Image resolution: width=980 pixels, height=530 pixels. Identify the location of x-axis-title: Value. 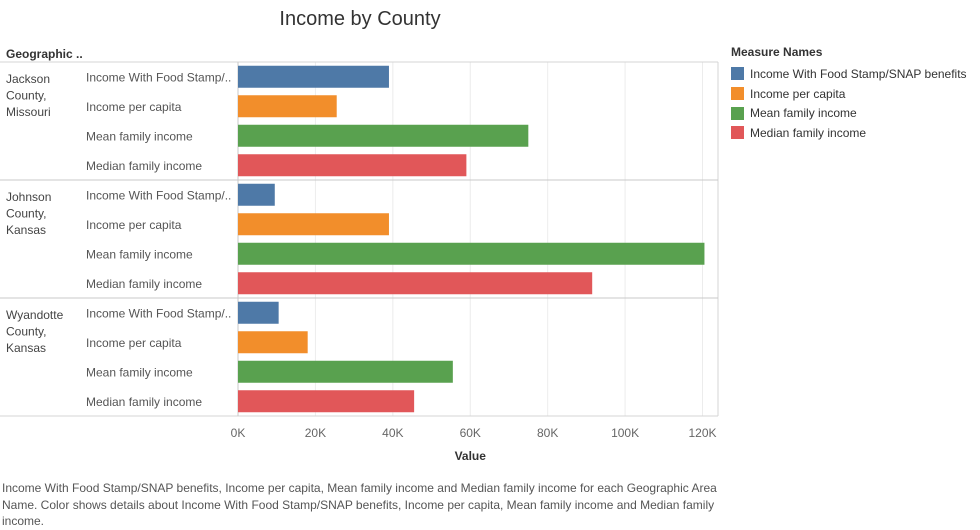
(471, 456).